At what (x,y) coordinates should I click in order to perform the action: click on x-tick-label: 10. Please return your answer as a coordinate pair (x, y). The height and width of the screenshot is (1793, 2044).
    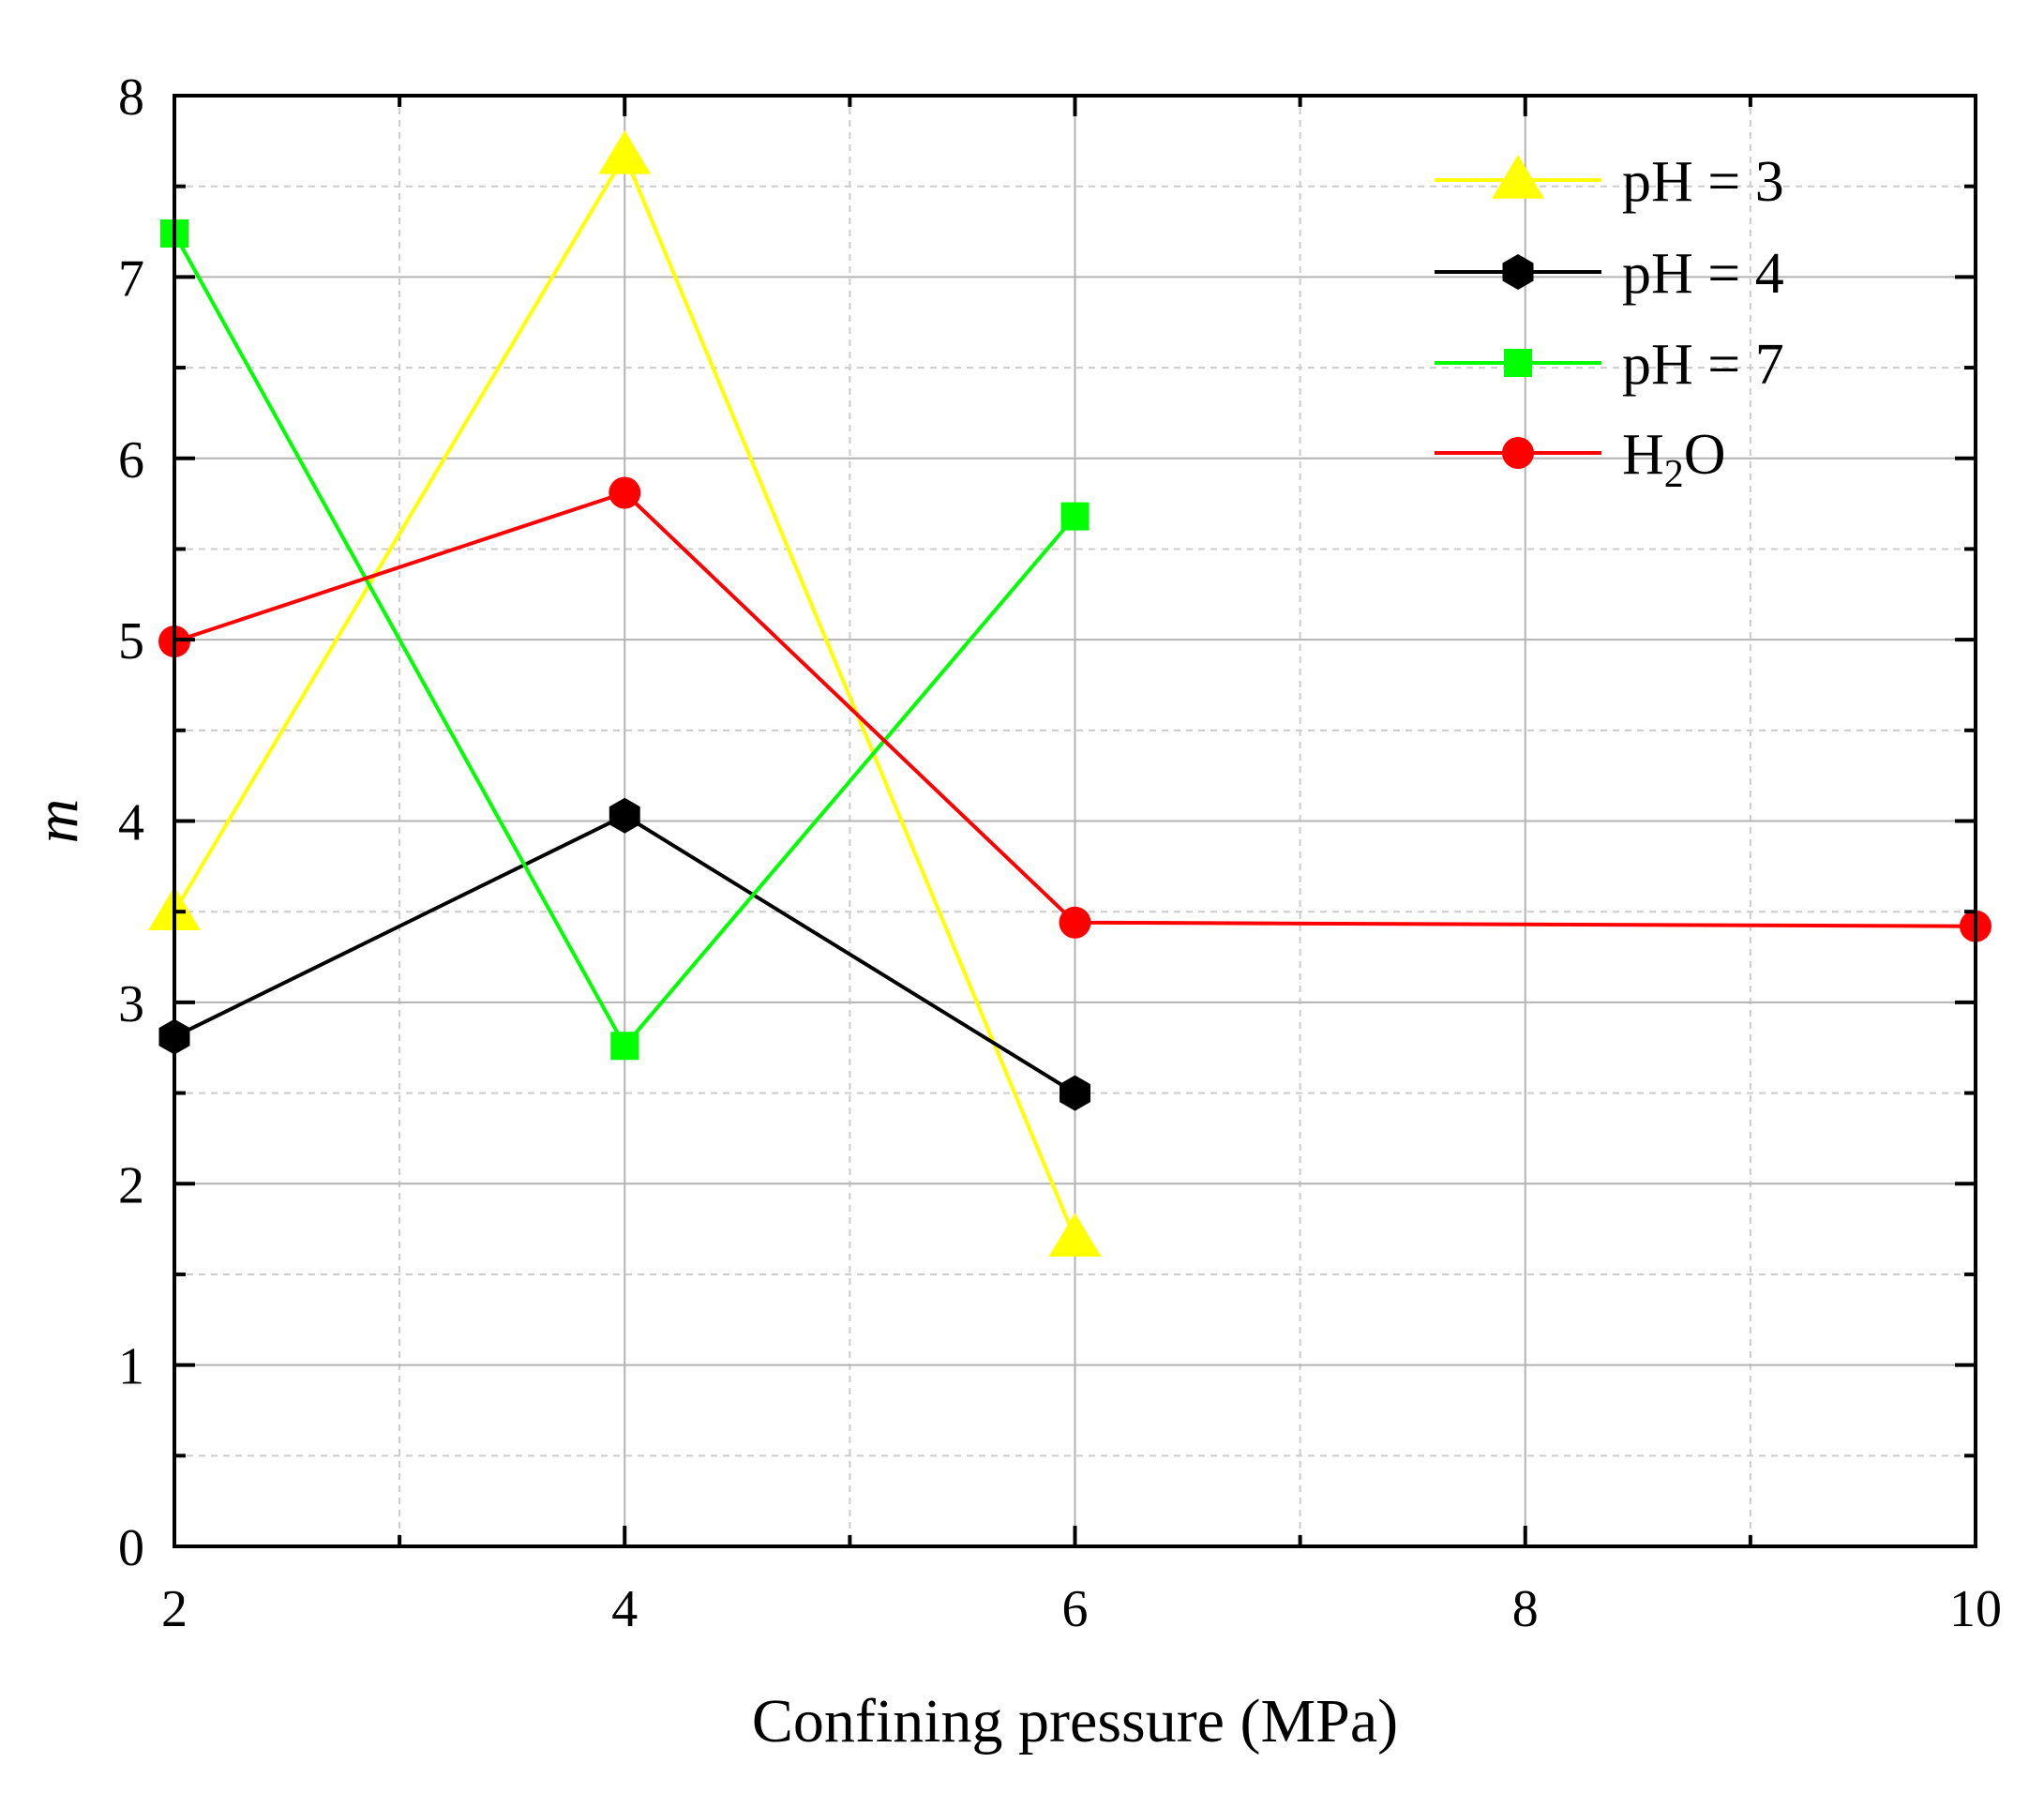
    Looking at the image, I should click on (1976, 1609).